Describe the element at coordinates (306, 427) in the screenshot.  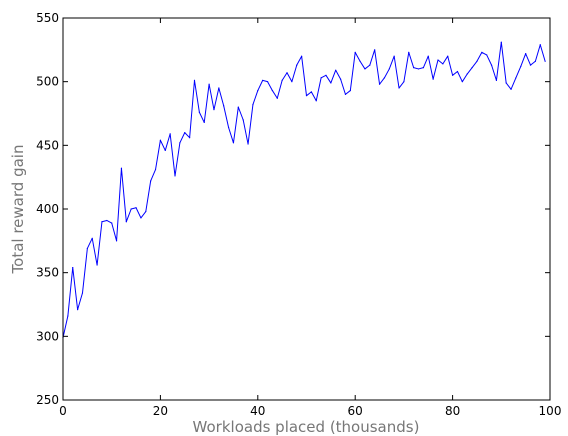
I see `x-axis-title: Workloads placed (thousands)` at that location.